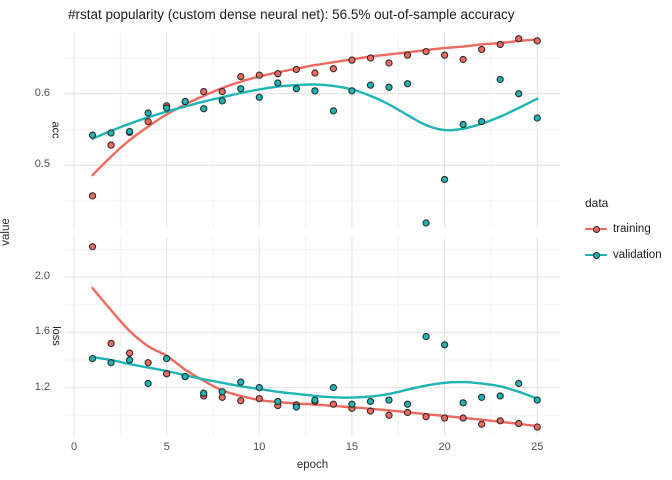 This screenshot has height=480, width=672. What do you see at coordinates (596, 229) in the screenshot?
I see `training-key-icon` at bounding box center [596, 229].